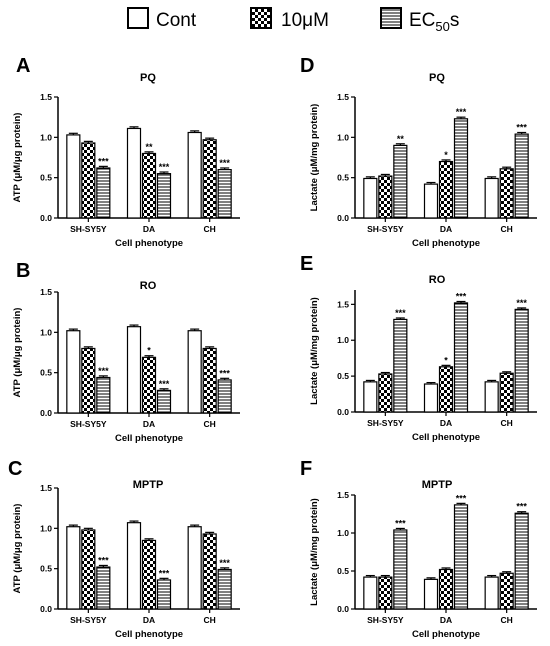  Describe the element at coordinates (314, 351) in the screenshot. I see `y-axis-label: Lactate (μM/mg protein)` at that location.